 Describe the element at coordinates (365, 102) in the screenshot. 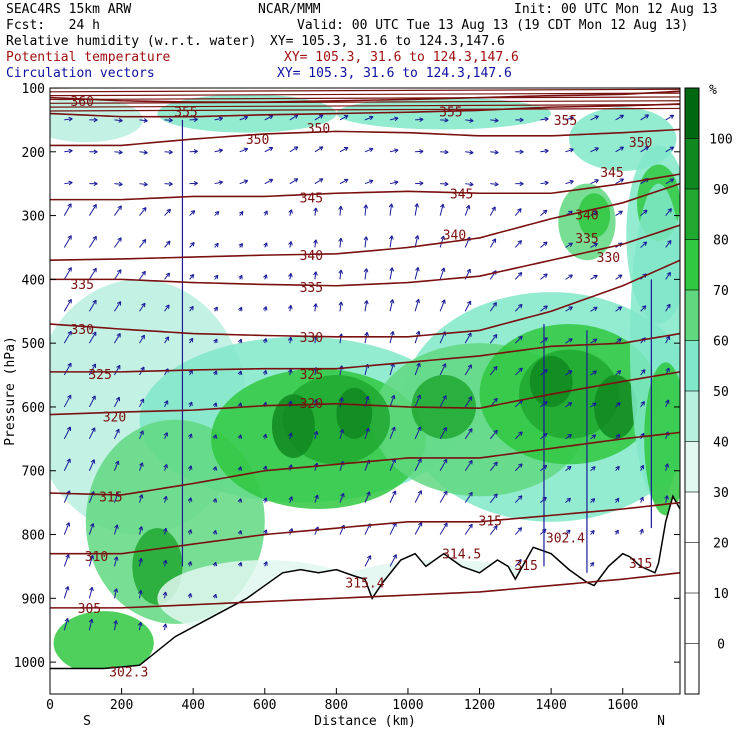

I see `theta-line-strat` at that location.